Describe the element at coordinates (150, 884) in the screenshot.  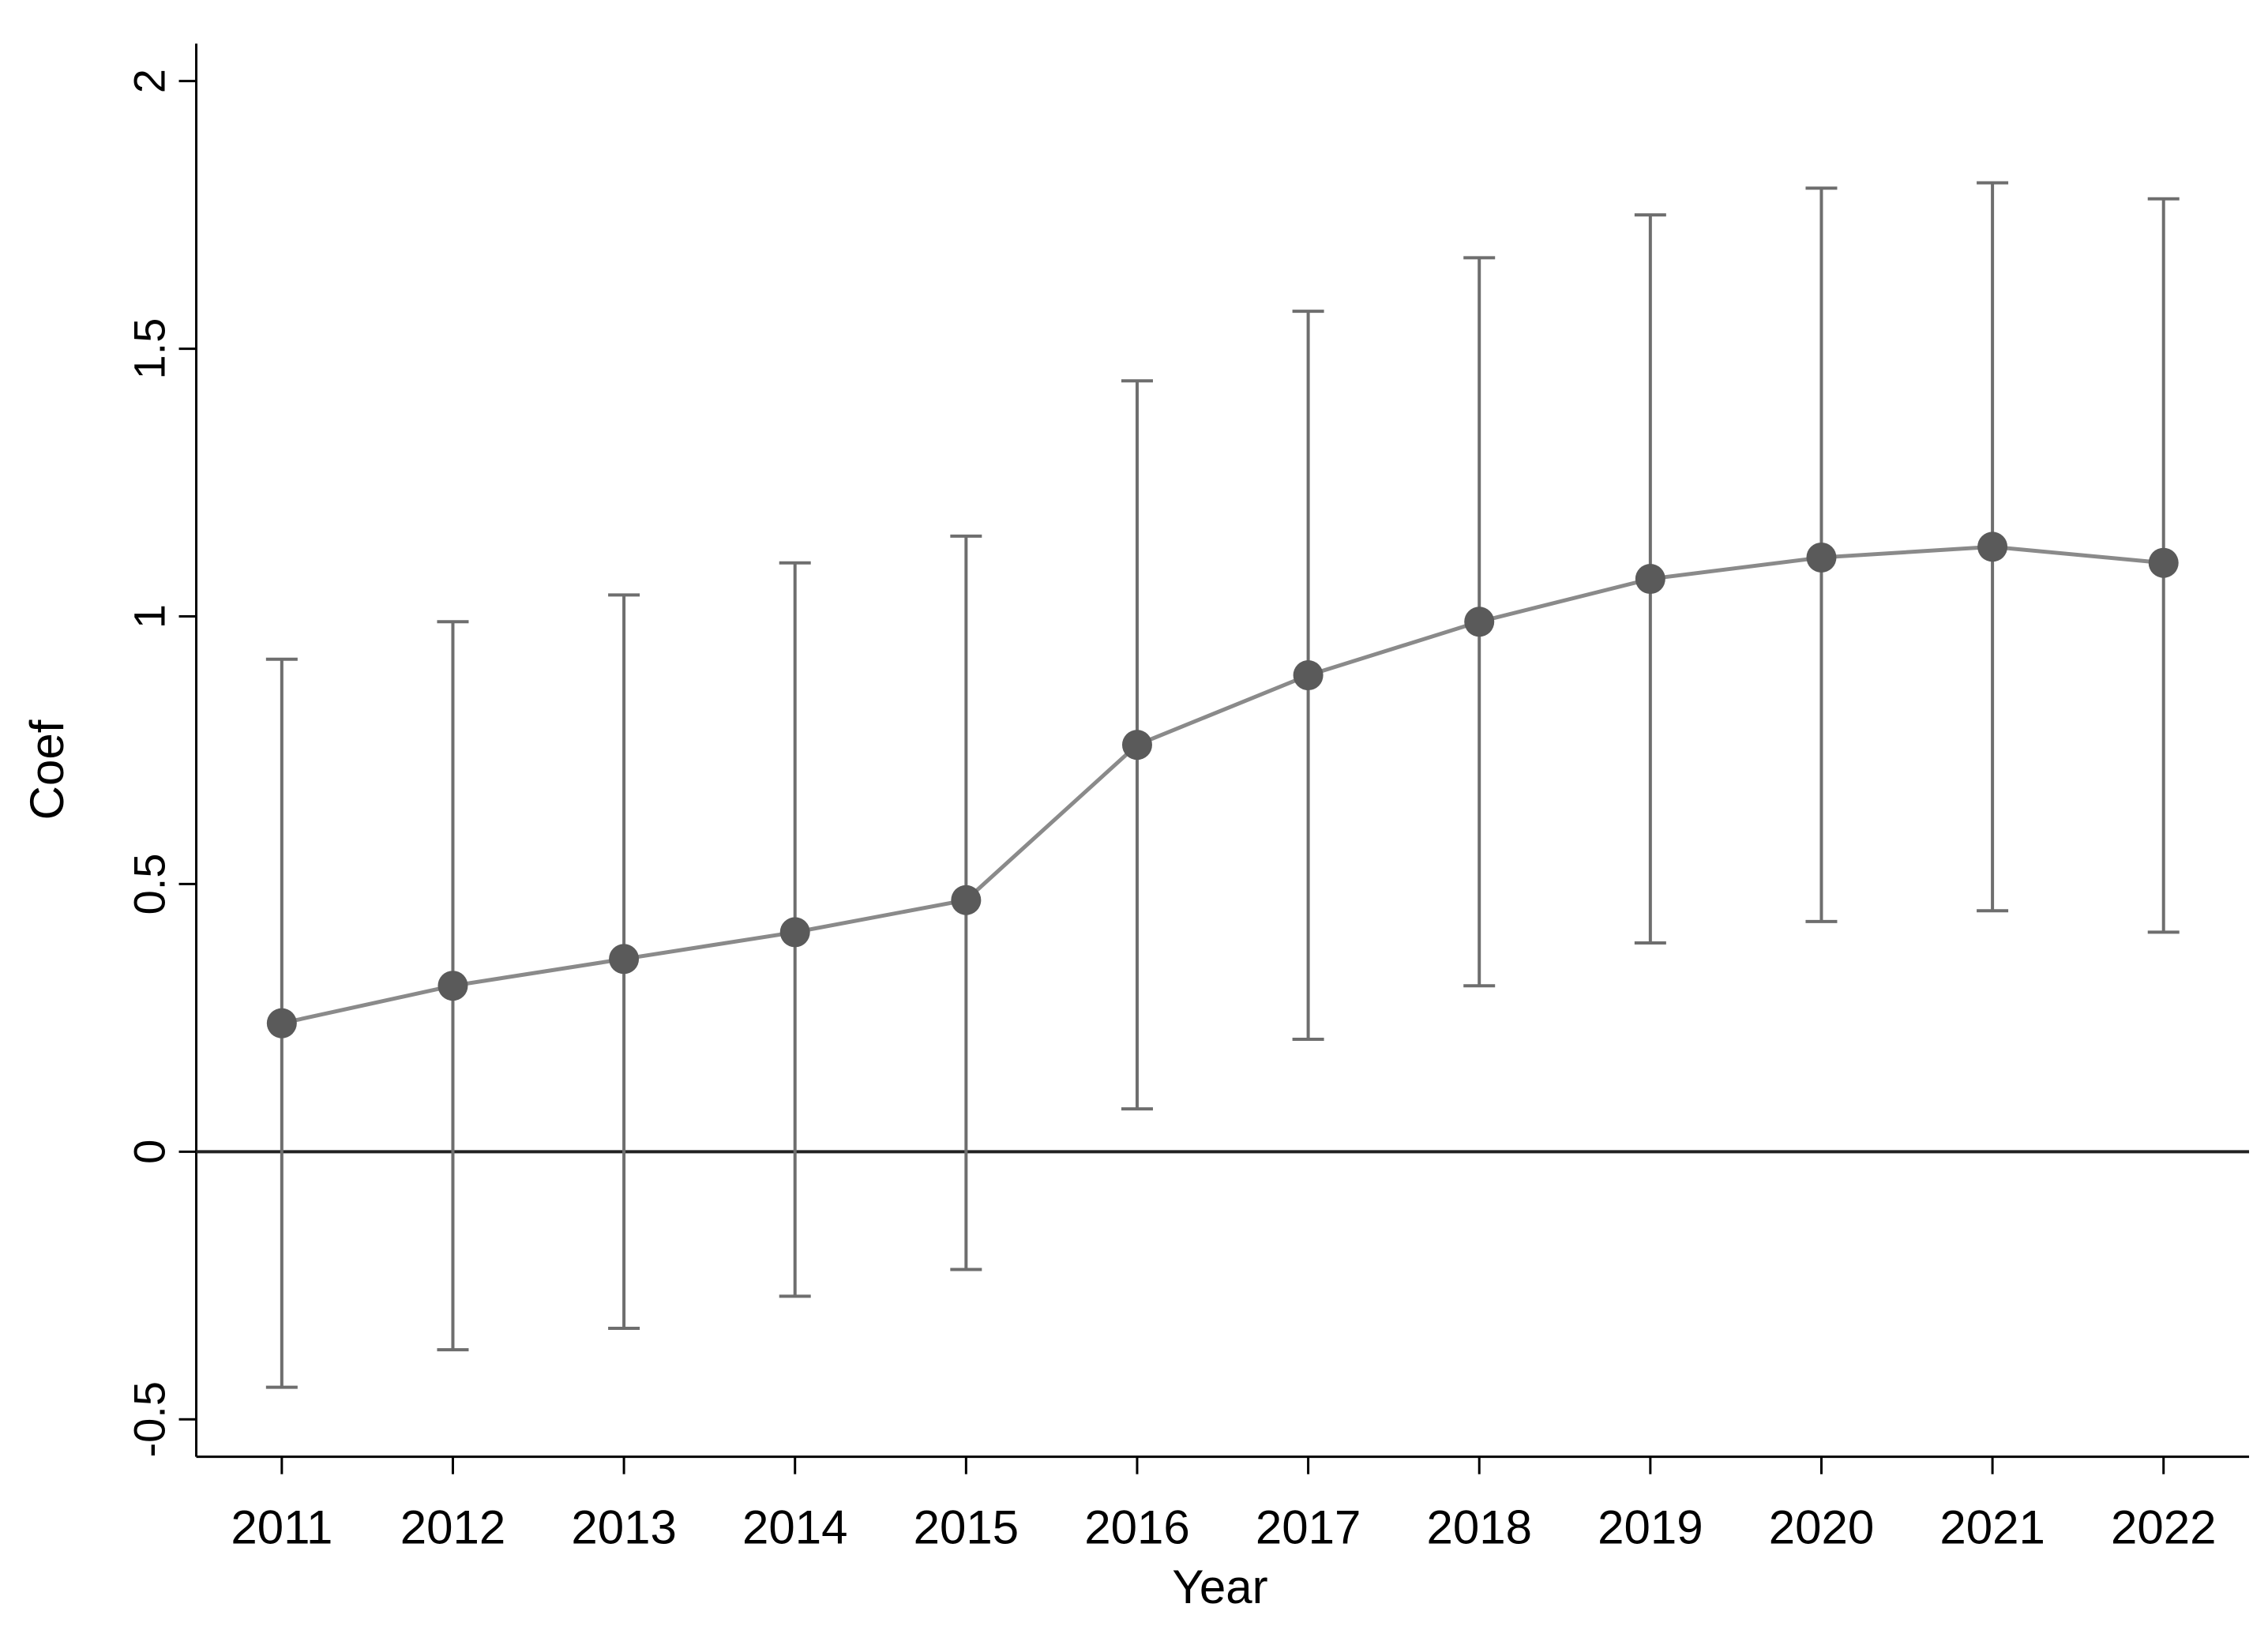
I see `y-tick-label: 0.5` at that location.